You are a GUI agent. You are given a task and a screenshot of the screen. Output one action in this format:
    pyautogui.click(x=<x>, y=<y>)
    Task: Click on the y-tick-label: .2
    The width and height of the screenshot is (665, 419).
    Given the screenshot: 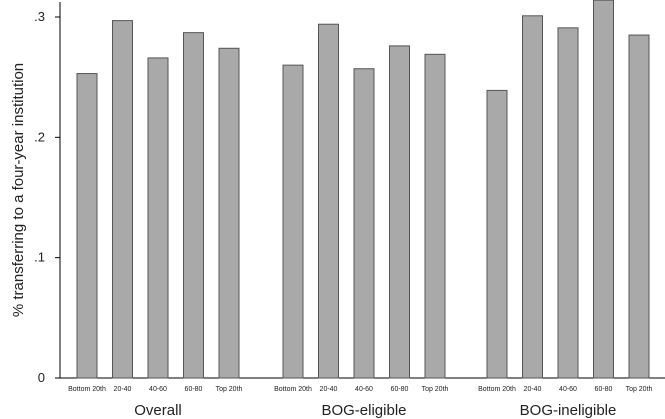 What is the action you would take?
    pyautogui.click(x=39, y=136)
    